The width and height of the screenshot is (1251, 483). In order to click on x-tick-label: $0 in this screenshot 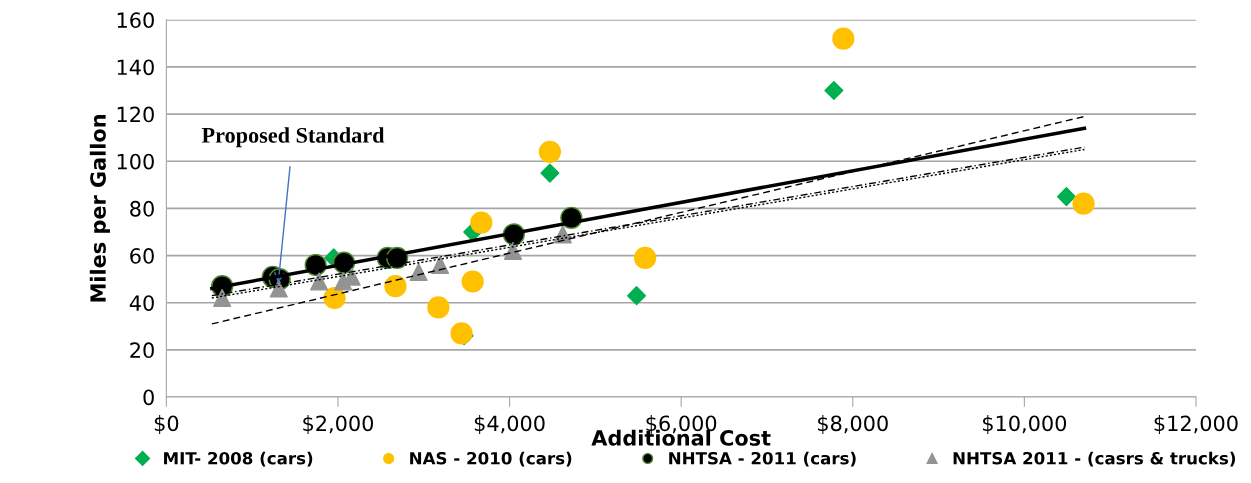, I will do `click(166, 424)`.